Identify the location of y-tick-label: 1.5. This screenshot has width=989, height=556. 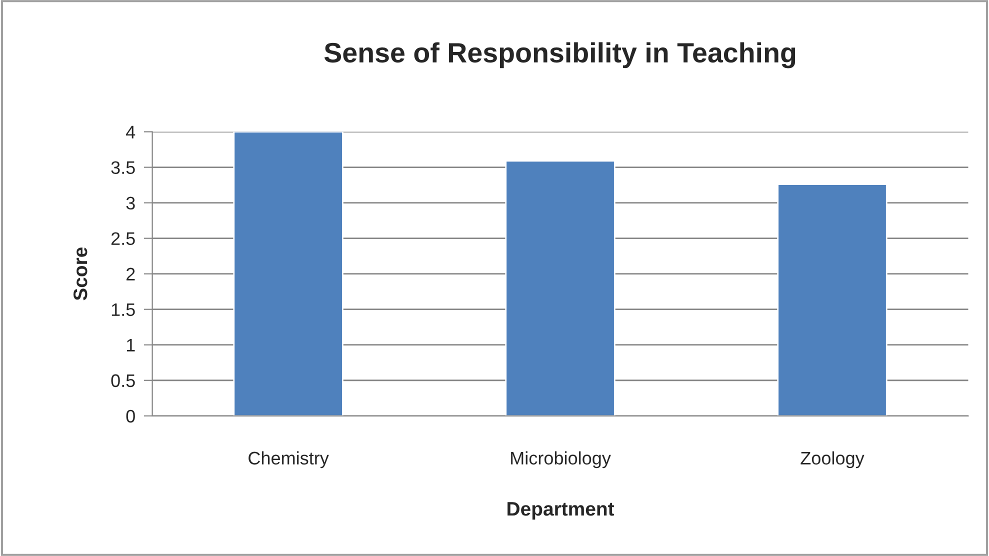
(123, 309).